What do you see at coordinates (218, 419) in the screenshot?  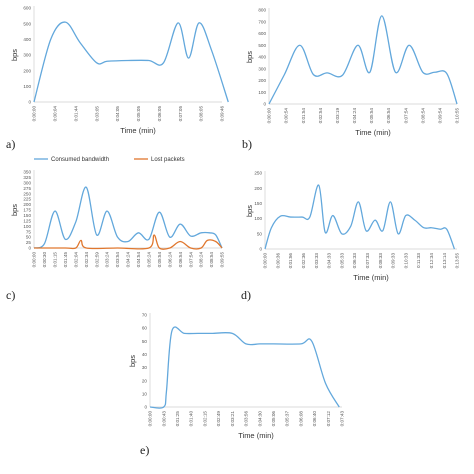 I see `x-tick-label: 0:02:49` at bounding box center [218, 419].